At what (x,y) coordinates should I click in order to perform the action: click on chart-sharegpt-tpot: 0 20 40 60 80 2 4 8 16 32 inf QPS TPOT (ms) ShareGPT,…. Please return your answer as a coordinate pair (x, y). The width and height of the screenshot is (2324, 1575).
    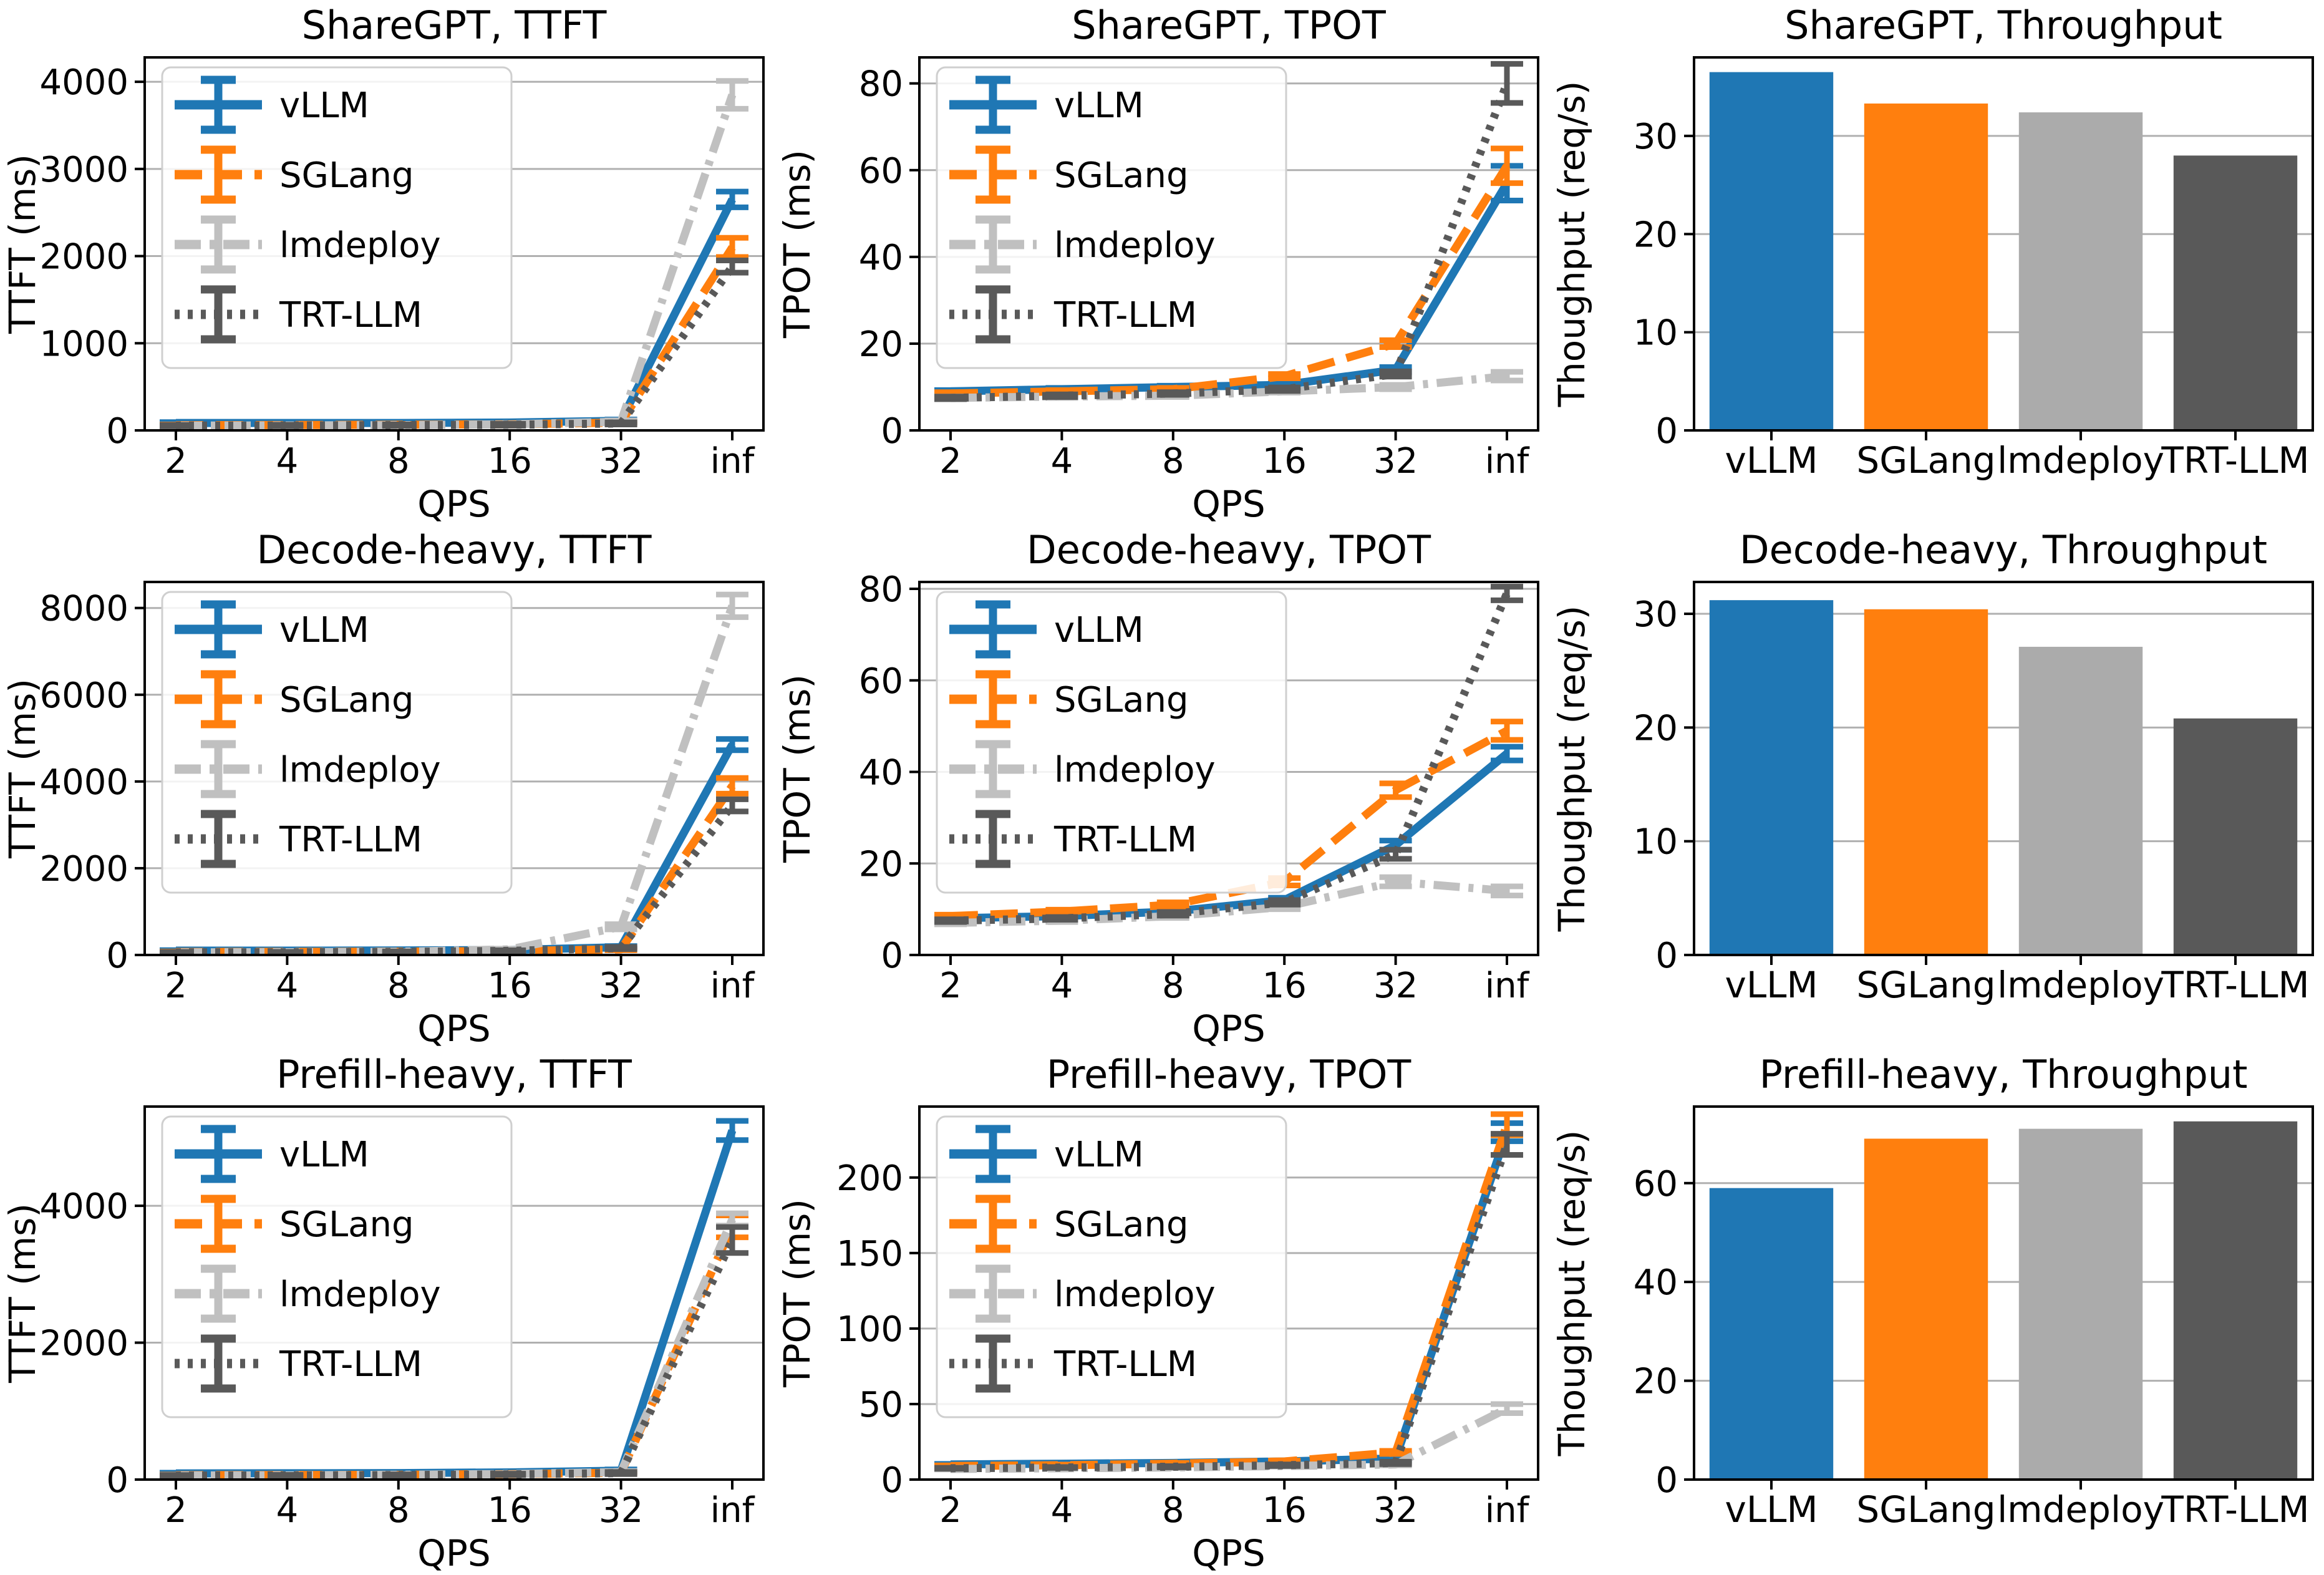
    Looking at the image, I should click on (1162, 262).